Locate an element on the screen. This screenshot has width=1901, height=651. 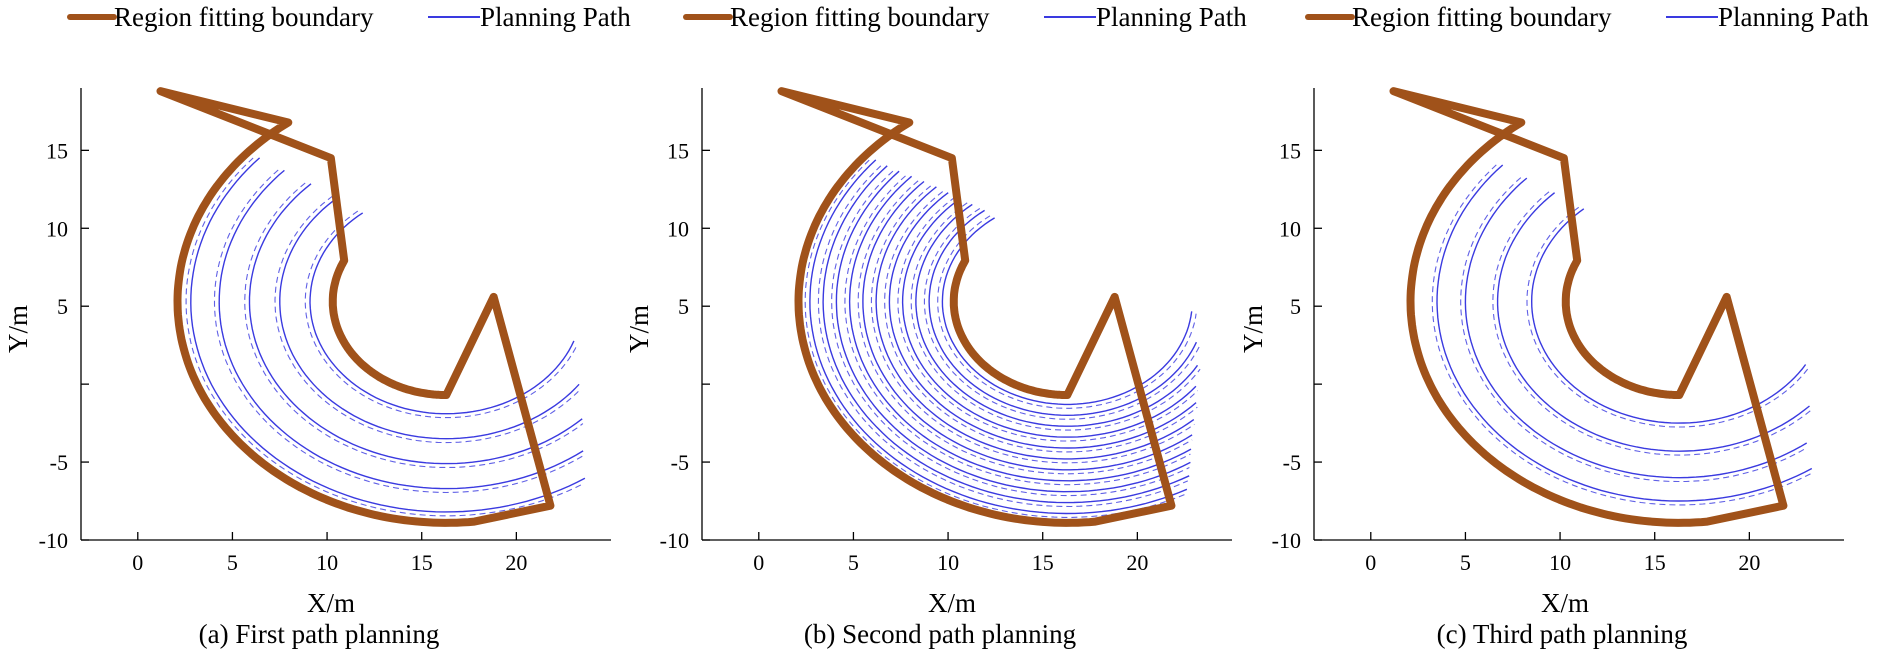
panel-caption: (a) First path planning is located at coordinates (319, 634).